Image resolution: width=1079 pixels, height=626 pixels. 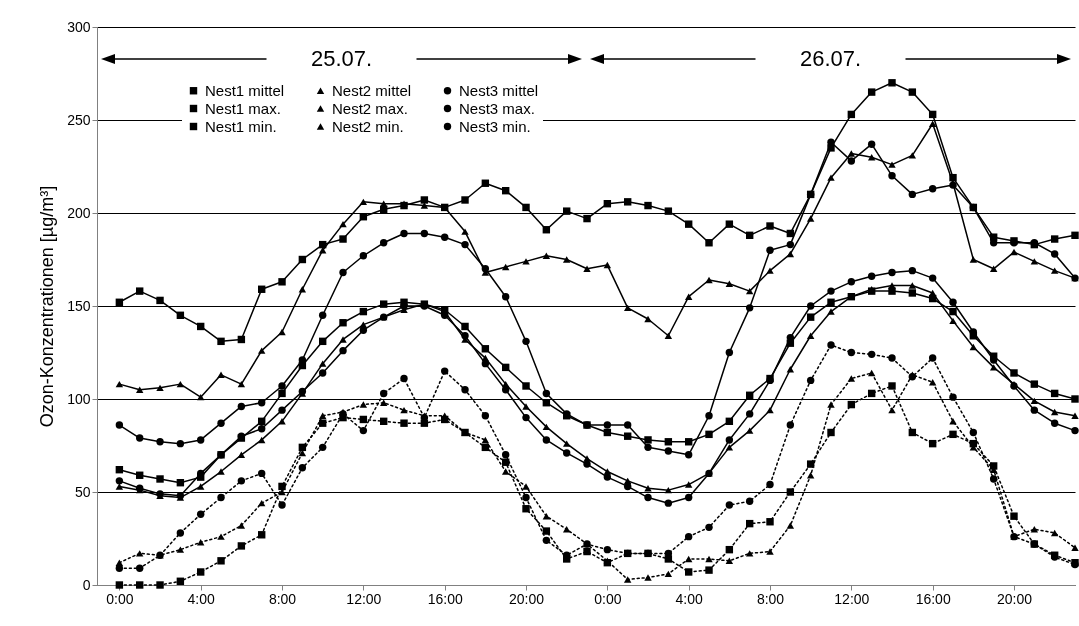 I want to click on y-tick-label: 50, so click(x=82, y=491).